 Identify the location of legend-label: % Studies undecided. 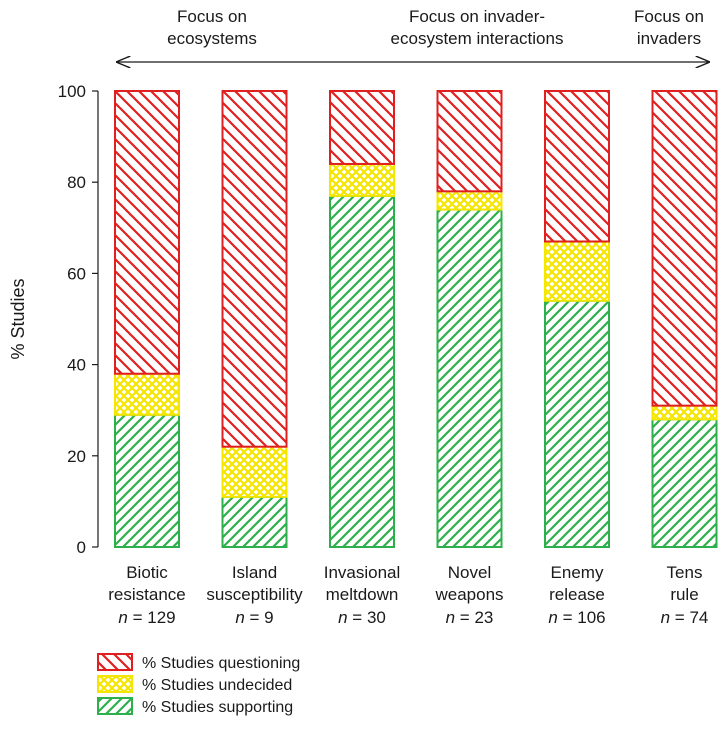
(217, 685).